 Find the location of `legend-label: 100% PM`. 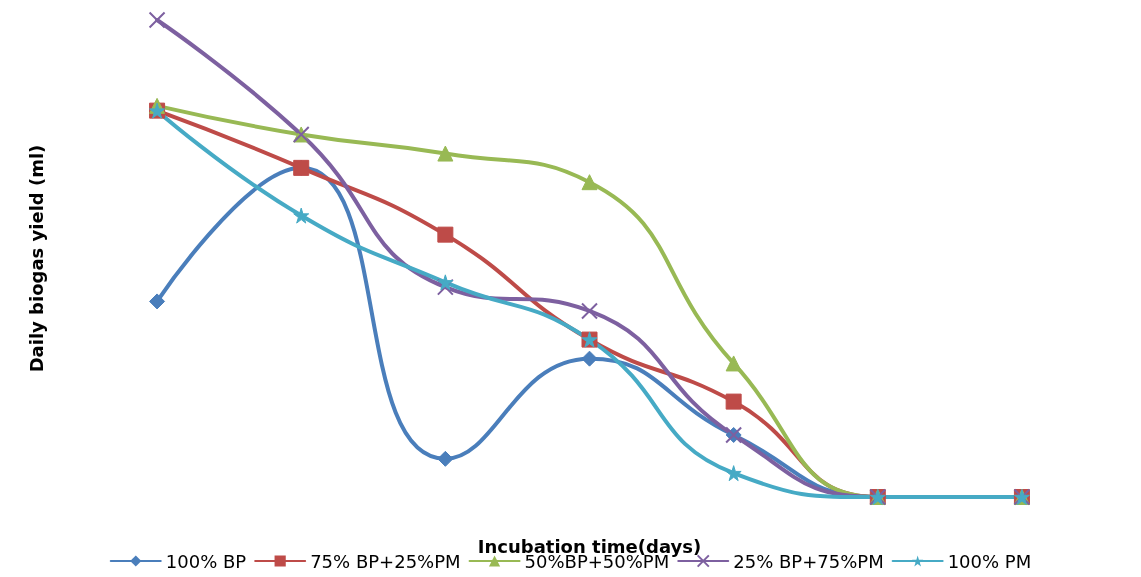

legend-label: 100% PM is located at coordinates (989, 561).